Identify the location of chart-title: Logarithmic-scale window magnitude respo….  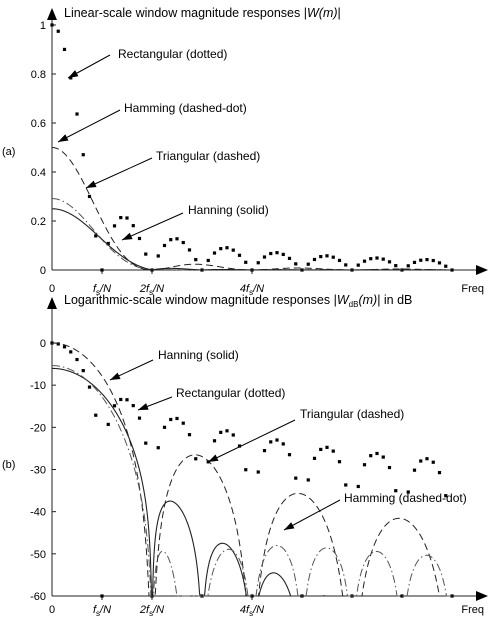
(238, 301).